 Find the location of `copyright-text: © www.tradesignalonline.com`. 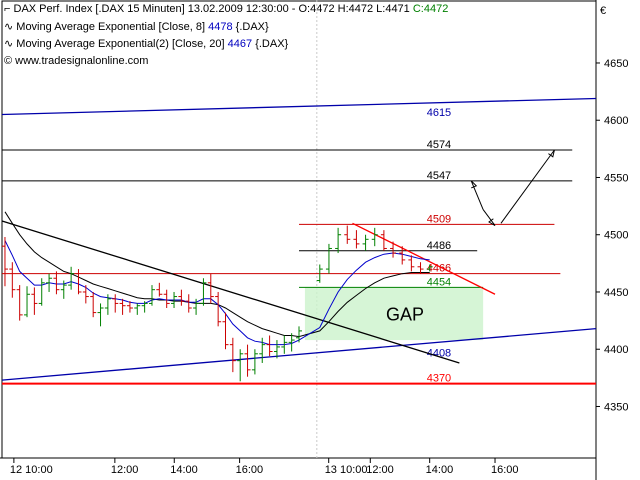

copyright-text: © www.tradesignalonline.com is located at coordinates (76, 61).